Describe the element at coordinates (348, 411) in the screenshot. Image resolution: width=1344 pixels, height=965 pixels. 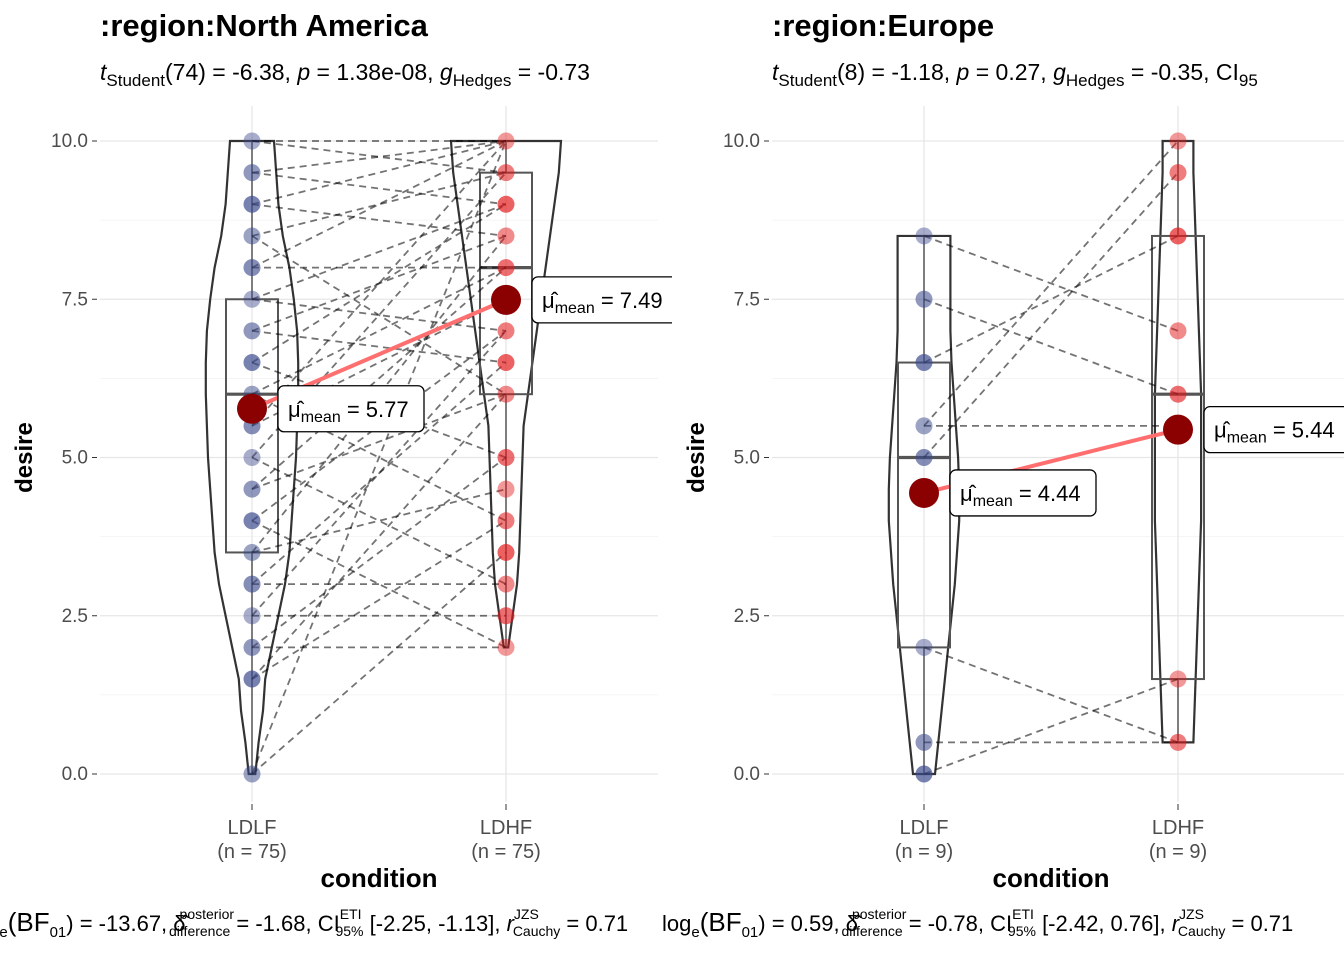
I see `mean-label: μ̂mean = 5.77` at that location.